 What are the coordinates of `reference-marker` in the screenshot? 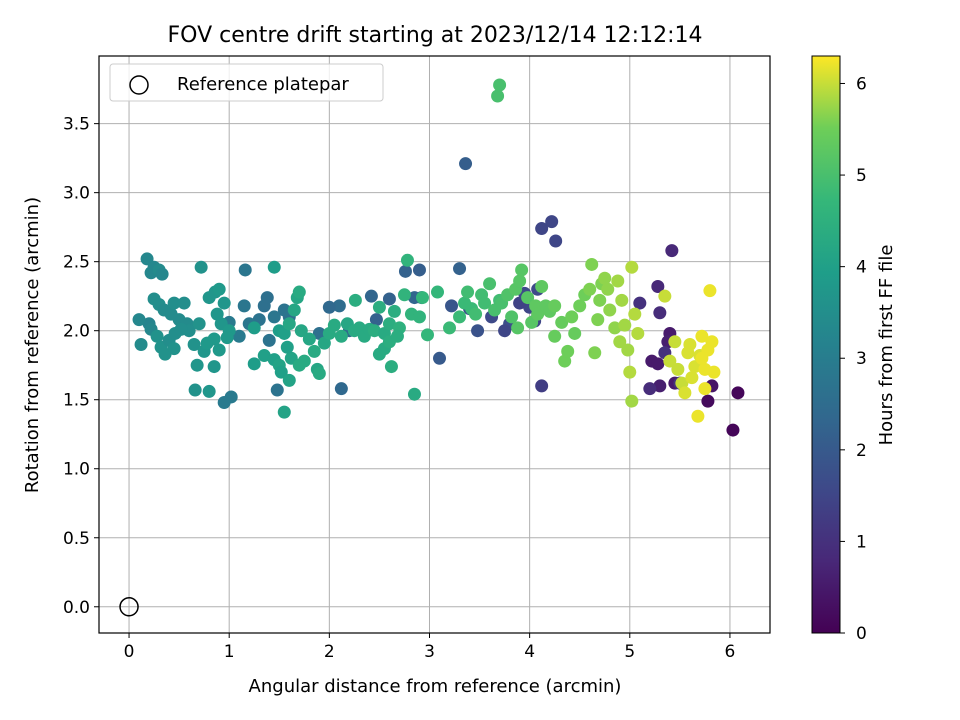 It's located at (129, 607).